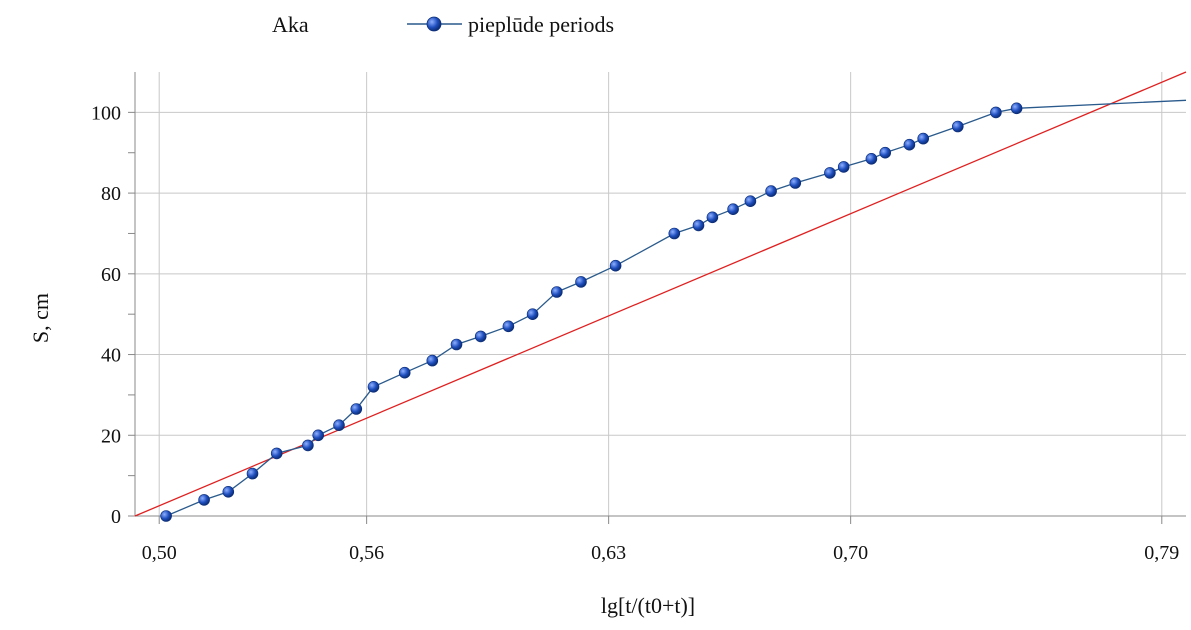  What do you see at coordinates (111, 436) in the screenshot?
I see `y-tick-label: 20` at bounding box center [111, 436].